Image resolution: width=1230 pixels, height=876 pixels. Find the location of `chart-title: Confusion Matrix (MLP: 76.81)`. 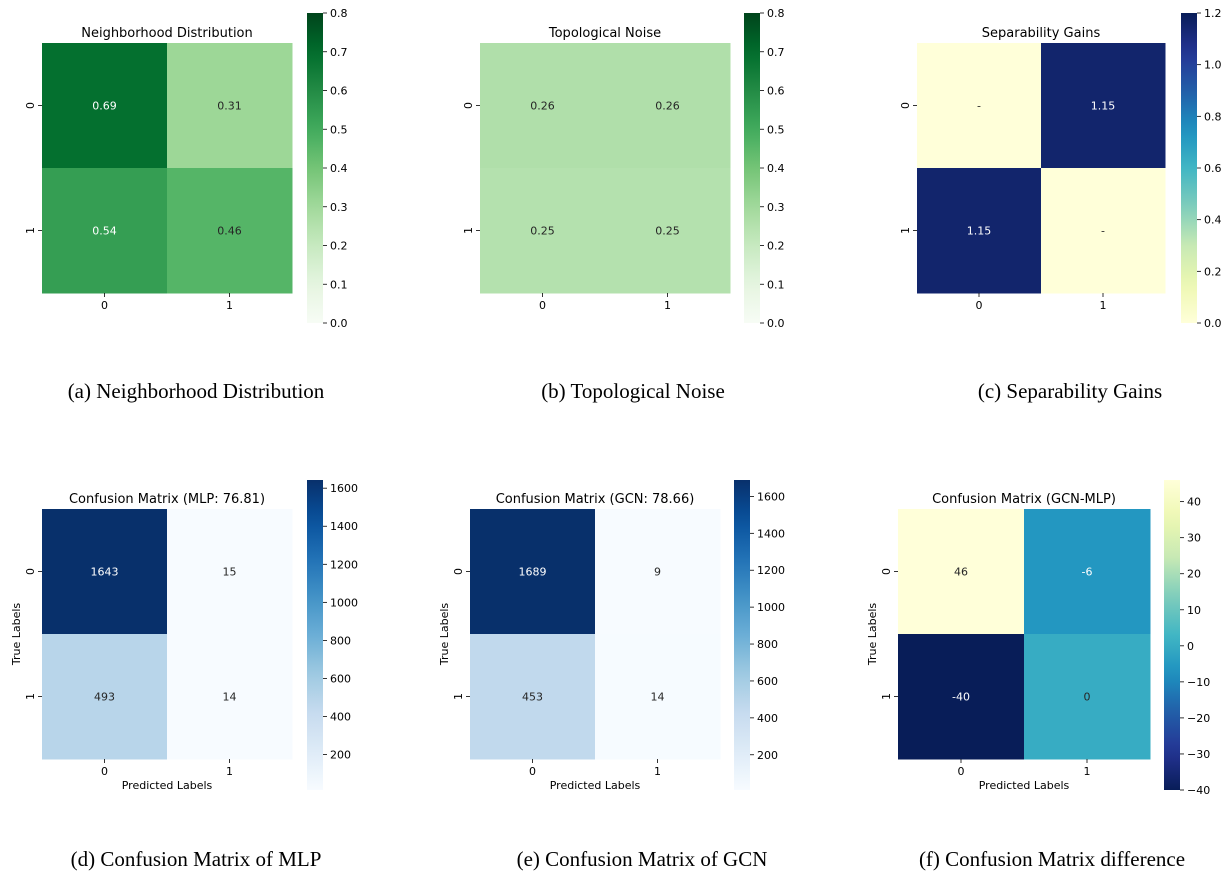

chart-title: Confusion Matrix (MLP: 76.81) is located at coordinates (167, 499).